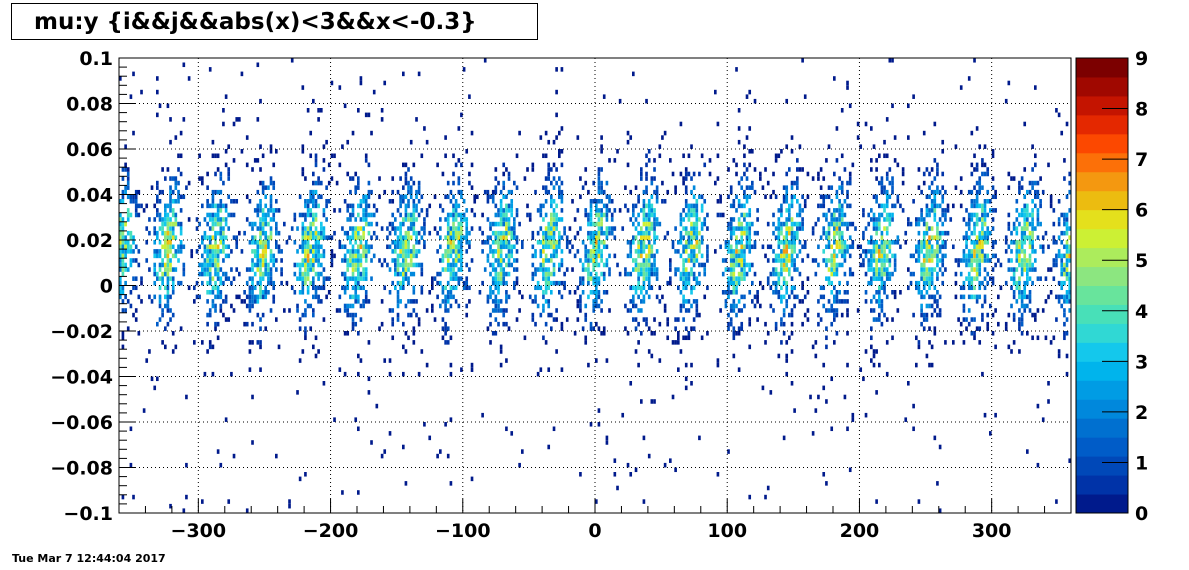 The width and height of the screenshot is (1189, 570). Describe the element at coordinates (1102, 295) in the screenshot. I see `color-scale-band` at that location.